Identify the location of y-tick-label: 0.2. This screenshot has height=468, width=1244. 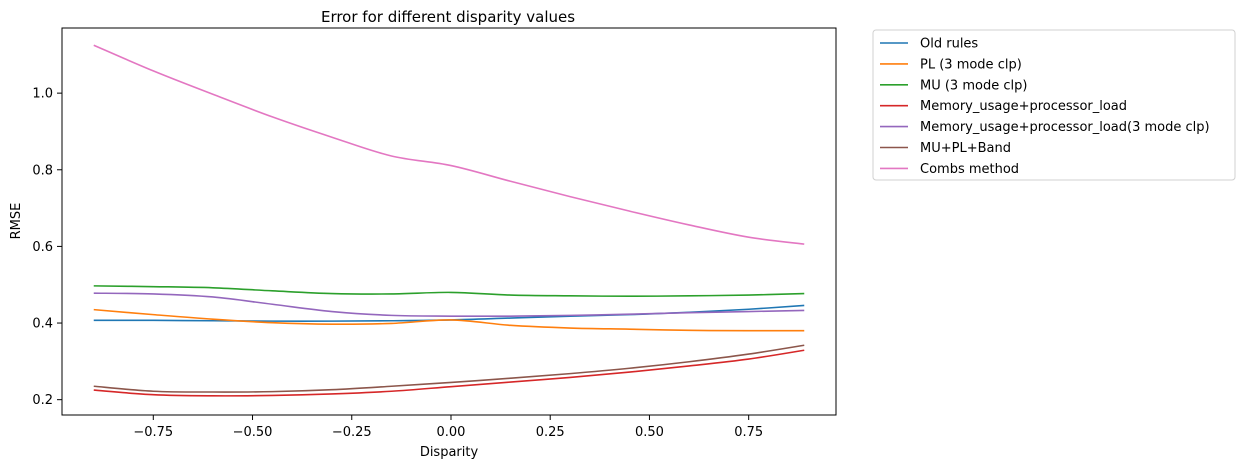
(42, 400).